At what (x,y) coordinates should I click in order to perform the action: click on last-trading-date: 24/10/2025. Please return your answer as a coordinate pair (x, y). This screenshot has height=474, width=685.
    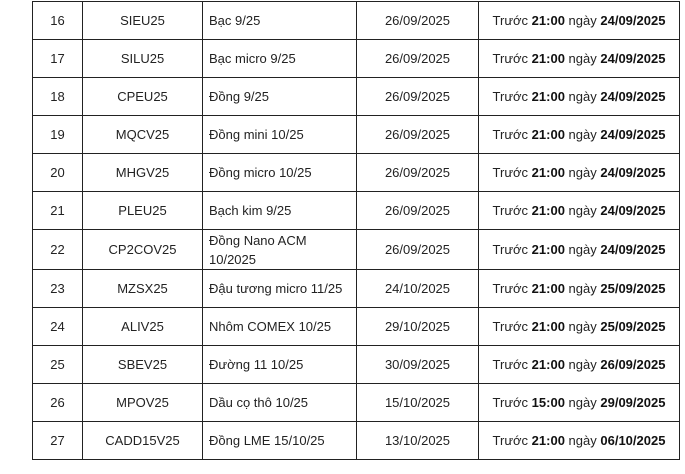
    Looking at the image, I should click on (417, 288).